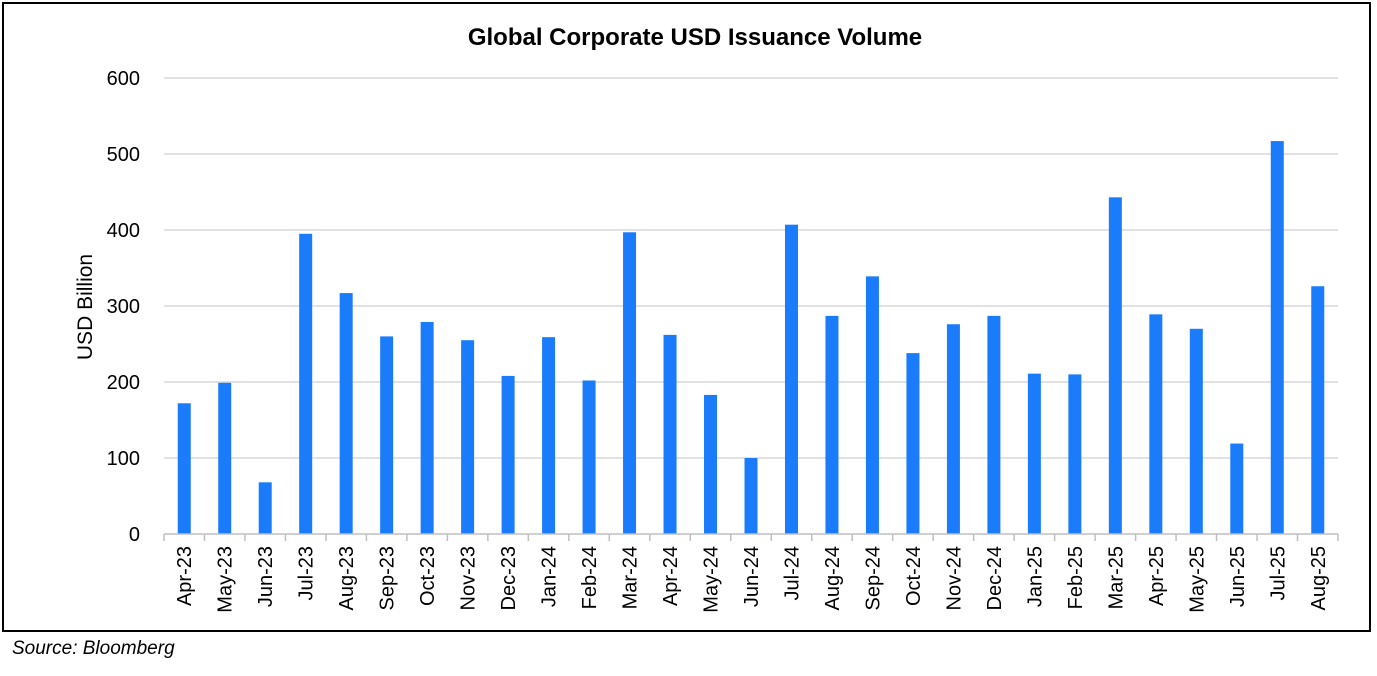 This screenshot has height=676, width=1377. Describe the element at coordinates (752, 576) in the screenshot. I see `x-tick-label: Jun-24` at that location.